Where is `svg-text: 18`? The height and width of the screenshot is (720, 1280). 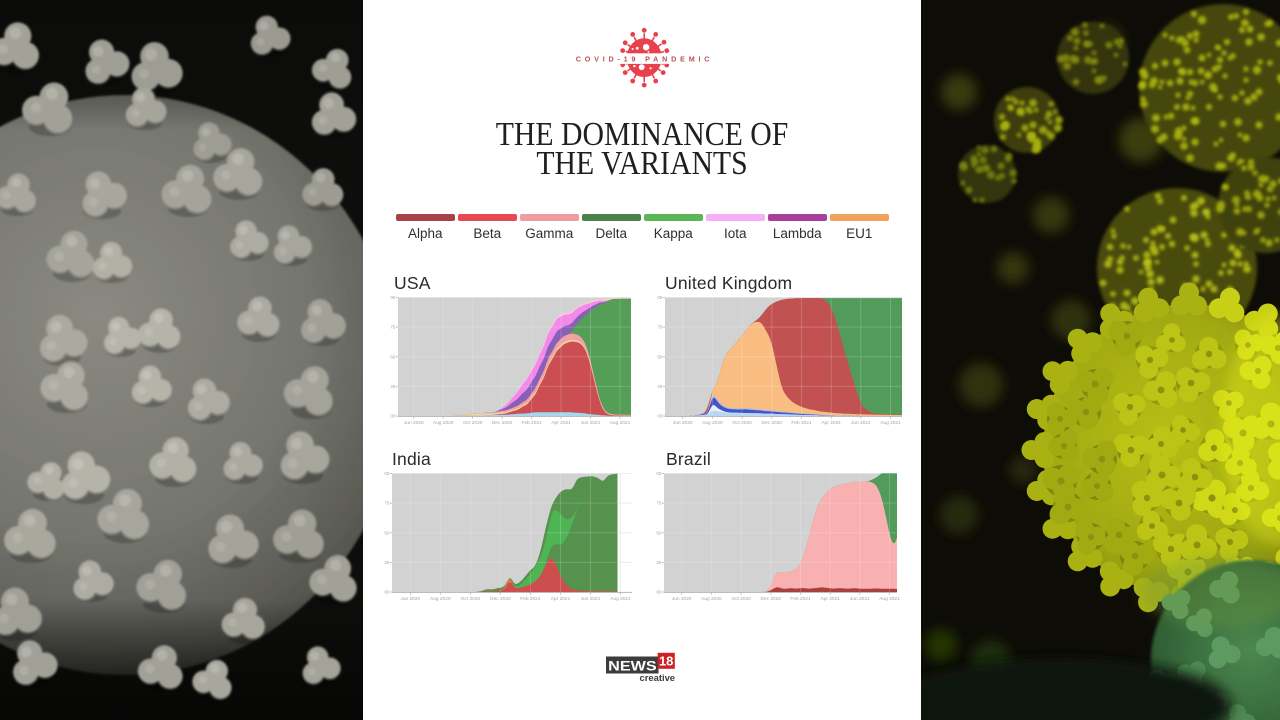 svg-text: 18 is located at coordinates (666, 661).